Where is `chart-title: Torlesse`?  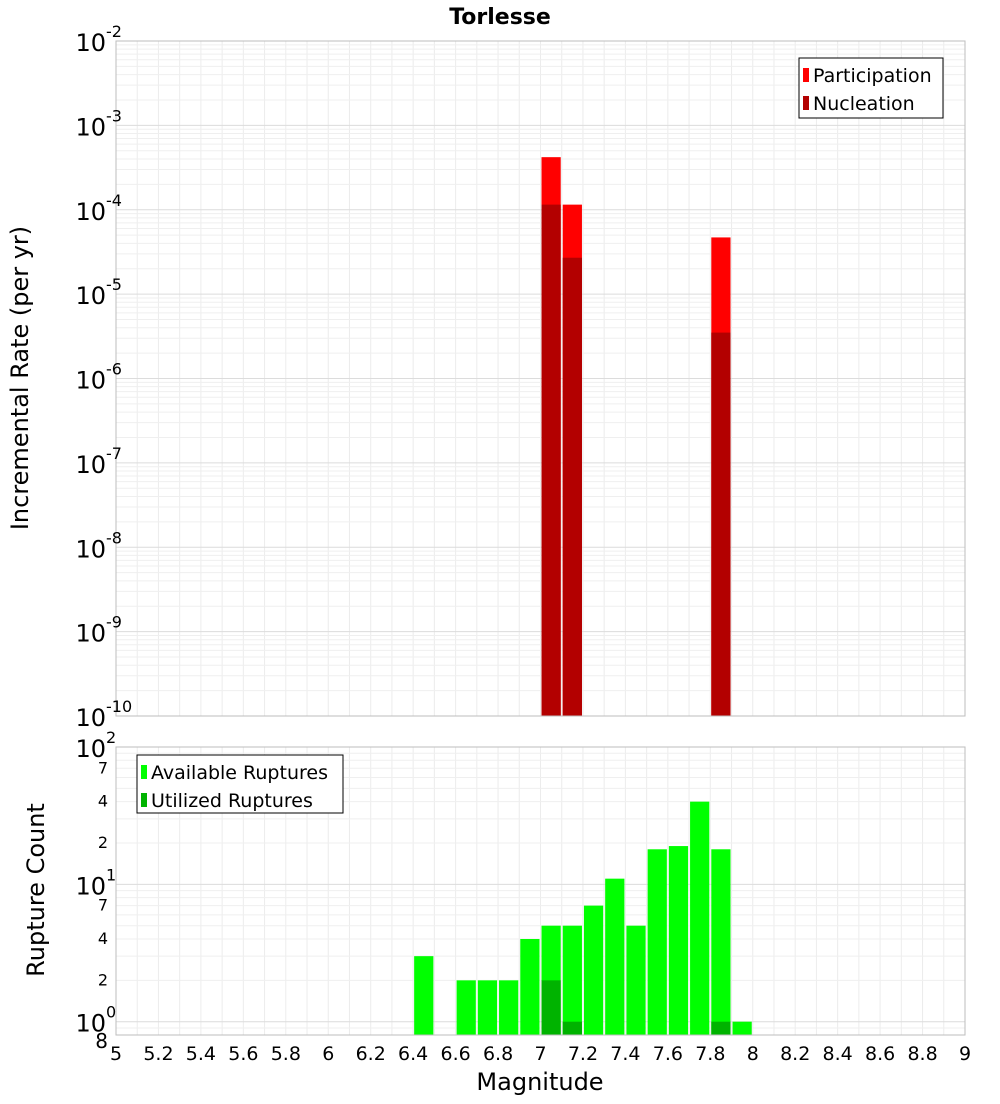
chart-title: Torlesse is located at coordinates (500, 17).